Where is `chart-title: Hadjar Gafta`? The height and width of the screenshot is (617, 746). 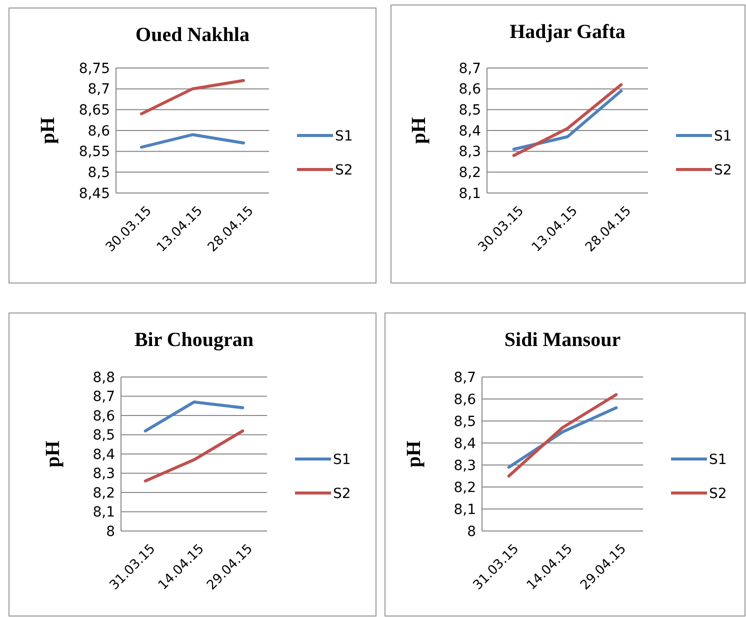 chart-title: Hadjar Gafta is located at coordinates (568, 32).